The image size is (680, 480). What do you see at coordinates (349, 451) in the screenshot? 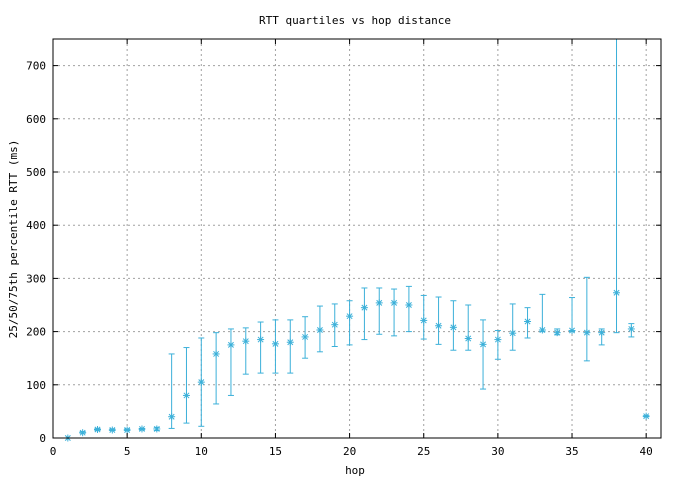
I see `x-tick-label: 20` at bounding box center [349, 451].